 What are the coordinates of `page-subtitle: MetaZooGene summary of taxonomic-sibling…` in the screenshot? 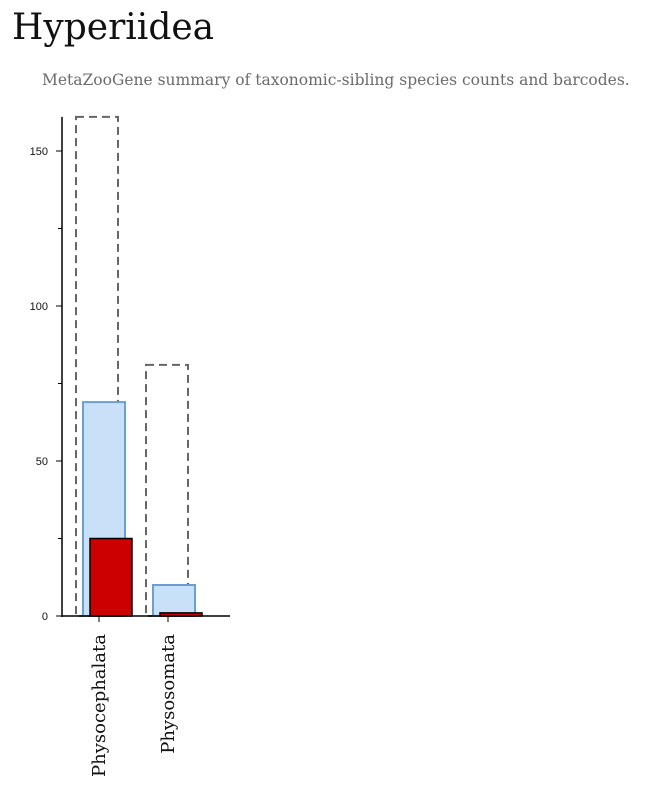 It's located at (336, 80).